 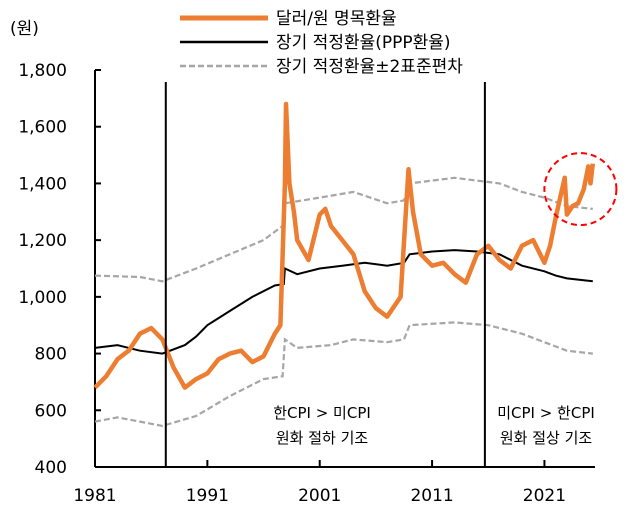 I want to click on annotation-1-line1: 한CPI > 미CPI, so click(x=322, y=413).